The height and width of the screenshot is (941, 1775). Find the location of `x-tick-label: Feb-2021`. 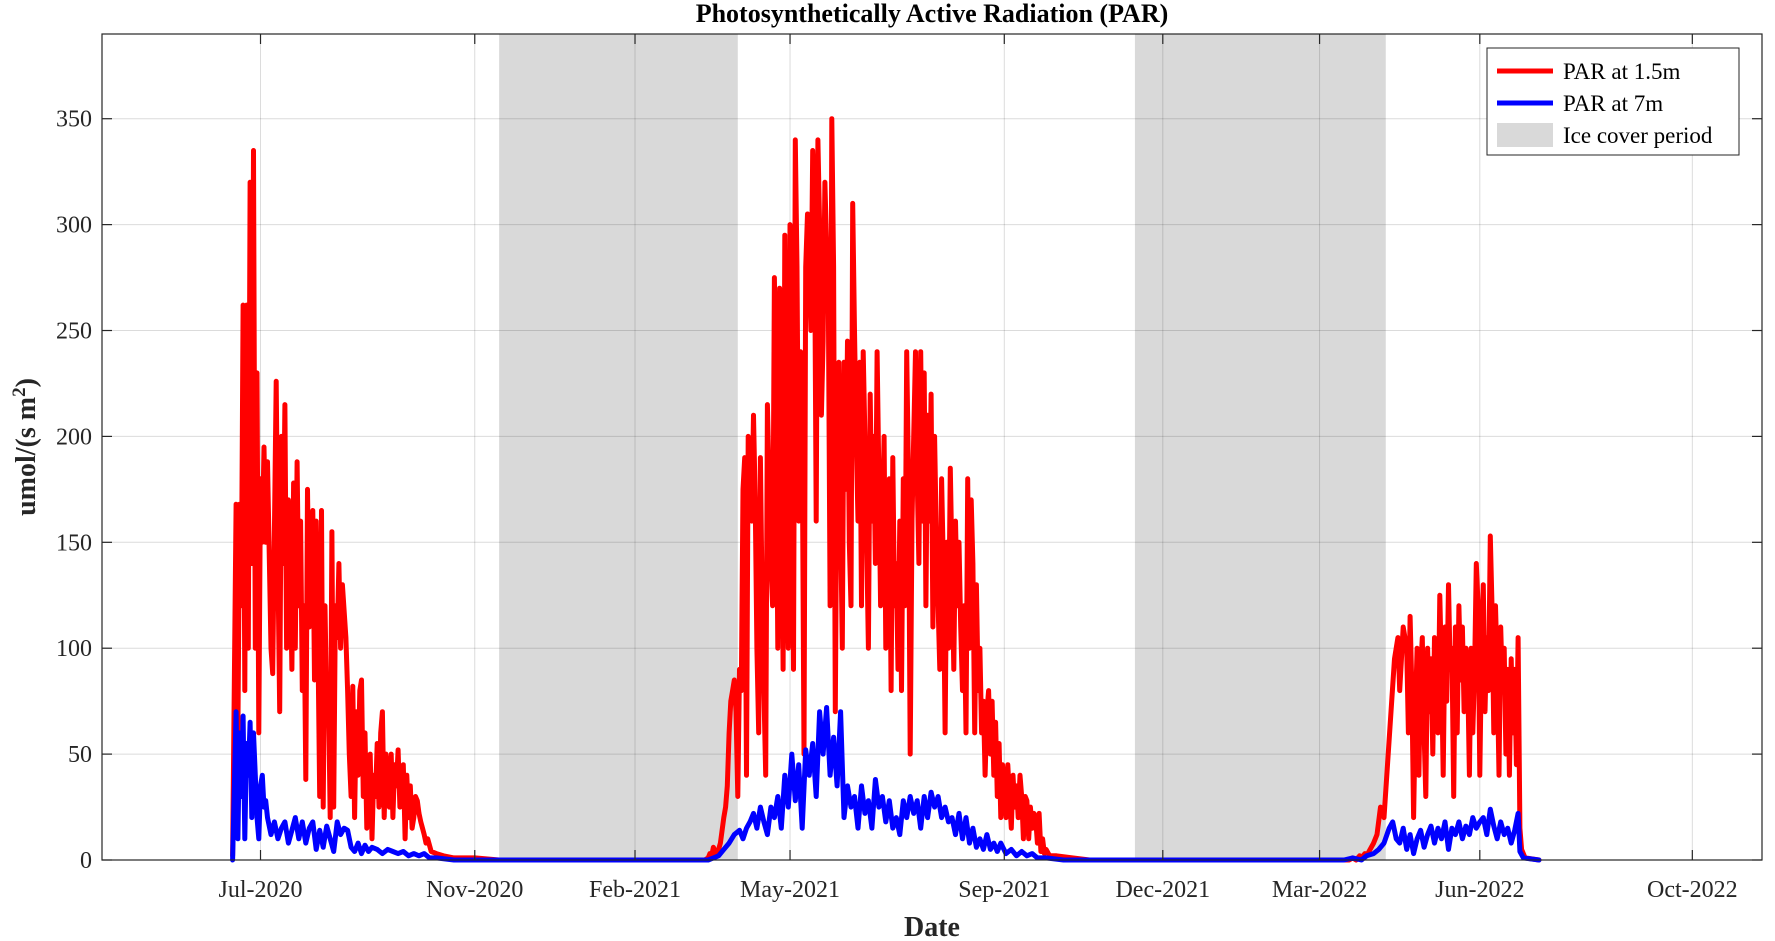

x-tick-label: Feb-2021 is located at coordinates (635, 890).